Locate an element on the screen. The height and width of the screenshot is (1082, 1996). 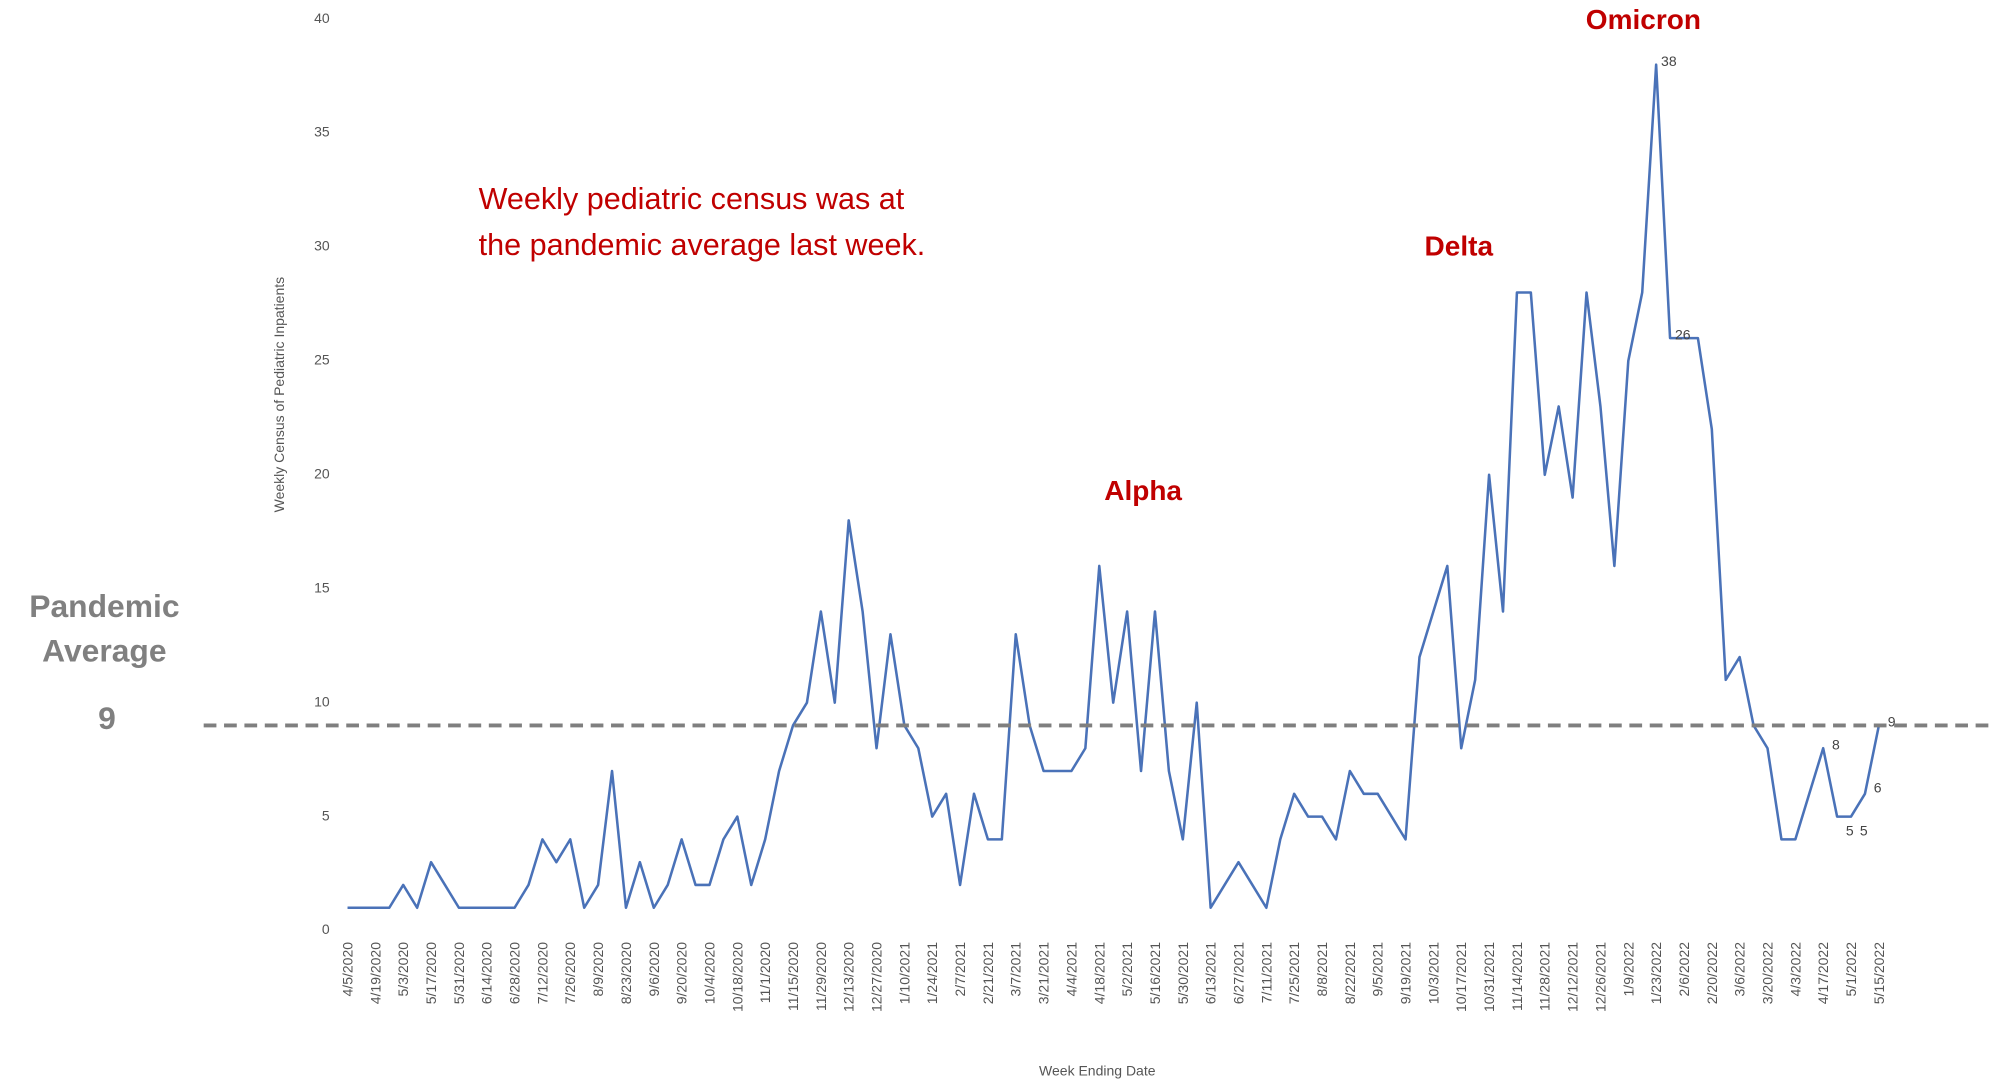
x-tick-label: 5/16/2021 is located at coordinates (1155, 973).